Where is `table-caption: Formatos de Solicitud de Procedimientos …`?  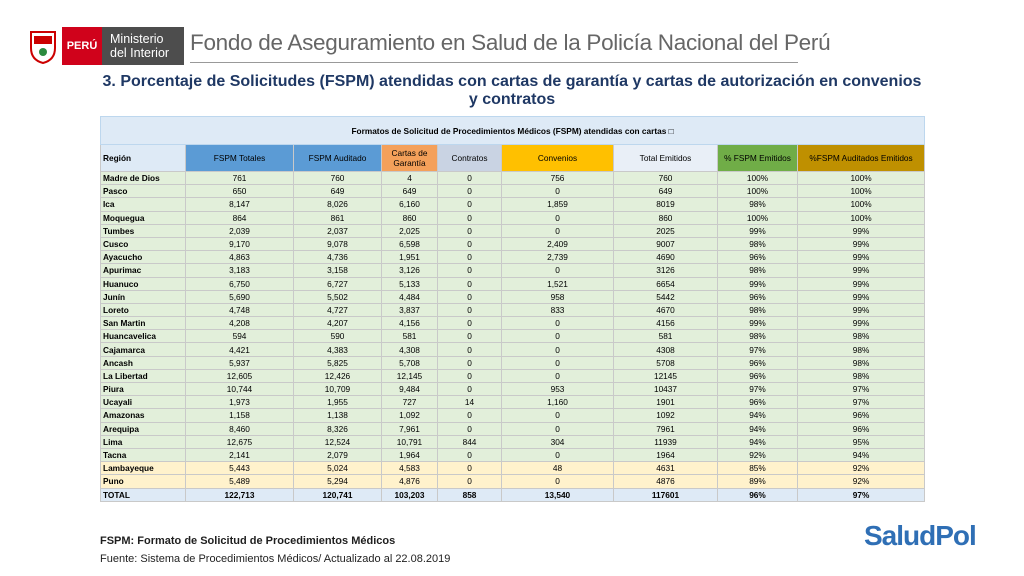 table-caption: Formatos de Solicitud de Procedimientos … is located at coordinates (512, 130).